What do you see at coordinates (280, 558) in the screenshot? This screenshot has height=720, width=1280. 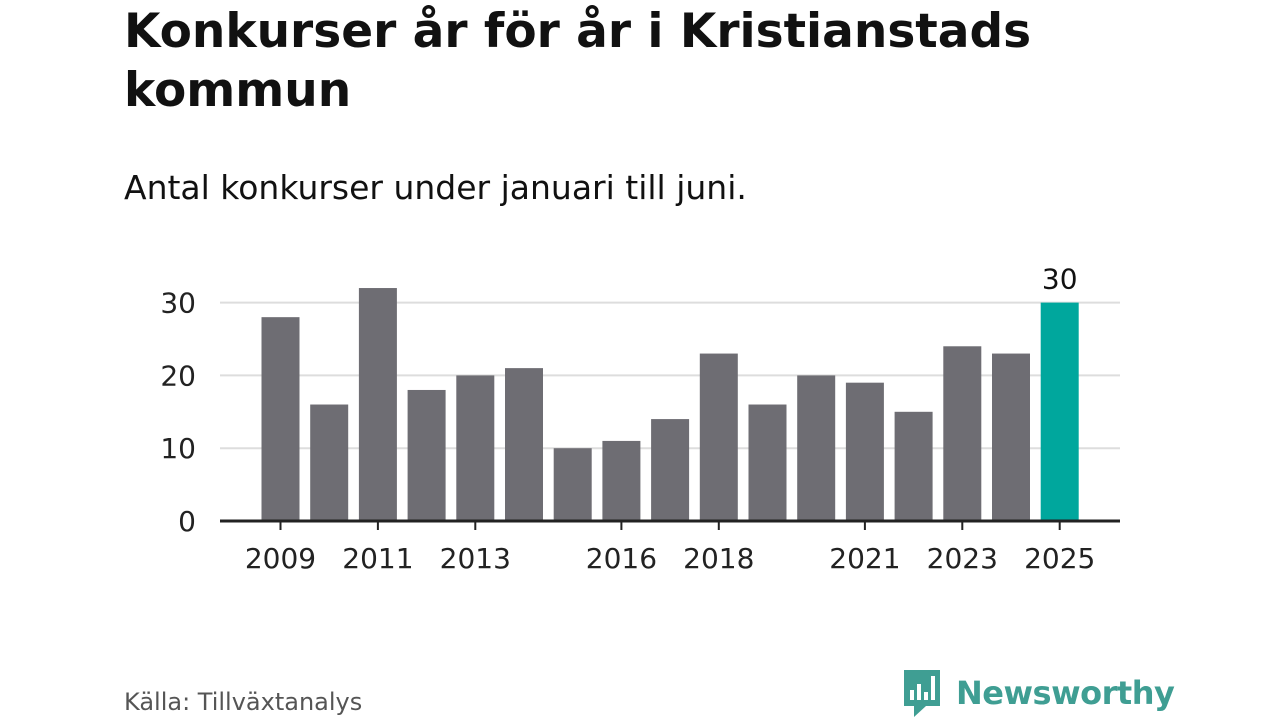 I see `x-tick-label: 2009` at bounding box center [280, 558].